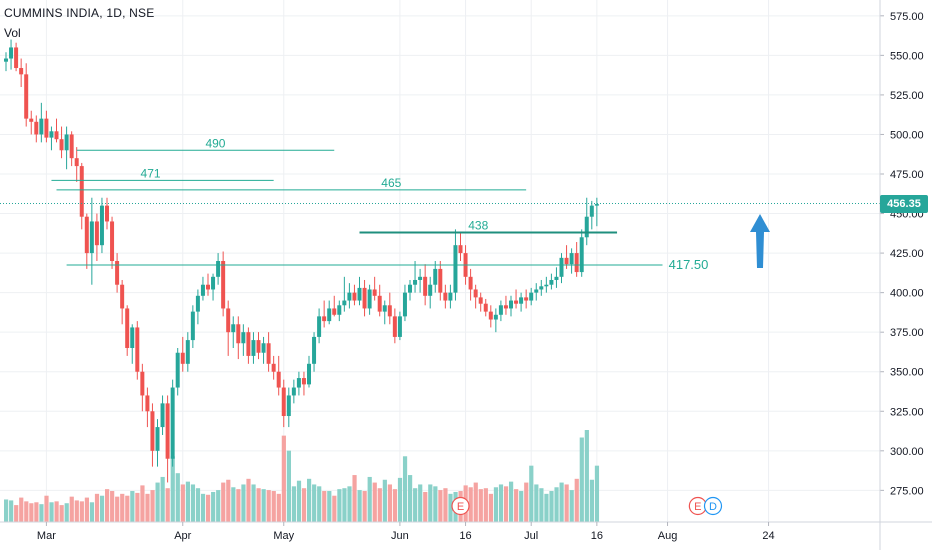 Image resolution: width=932 pixels, height=550 pixels. What do you see at coordinates (391, 183) in the screenshot?
I see `trend-line-label: 465` at bounding box center [391, 183].